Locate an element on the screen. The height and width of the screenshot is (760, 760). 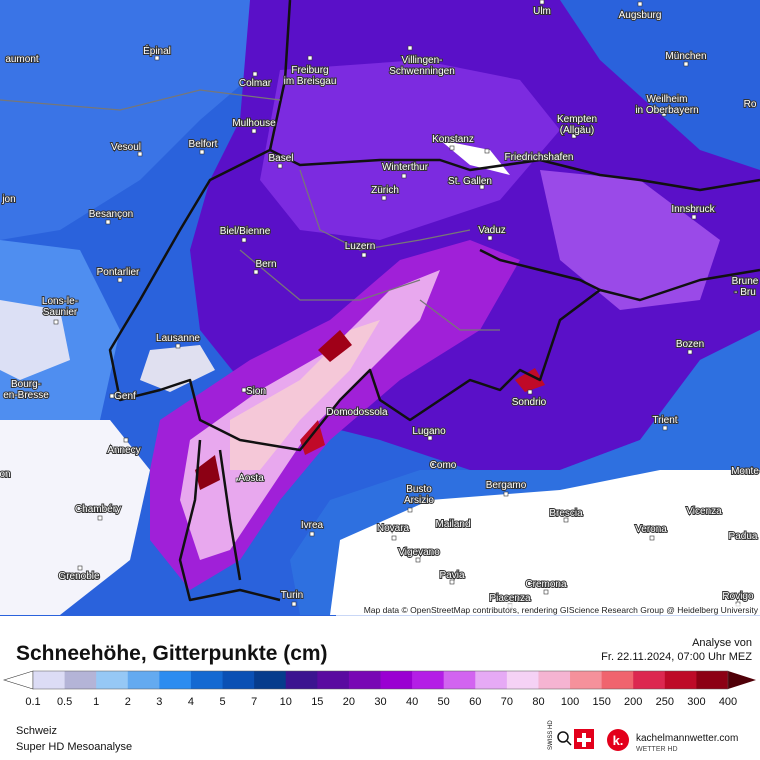
snow-free-area is located at coordinates (545, 542).